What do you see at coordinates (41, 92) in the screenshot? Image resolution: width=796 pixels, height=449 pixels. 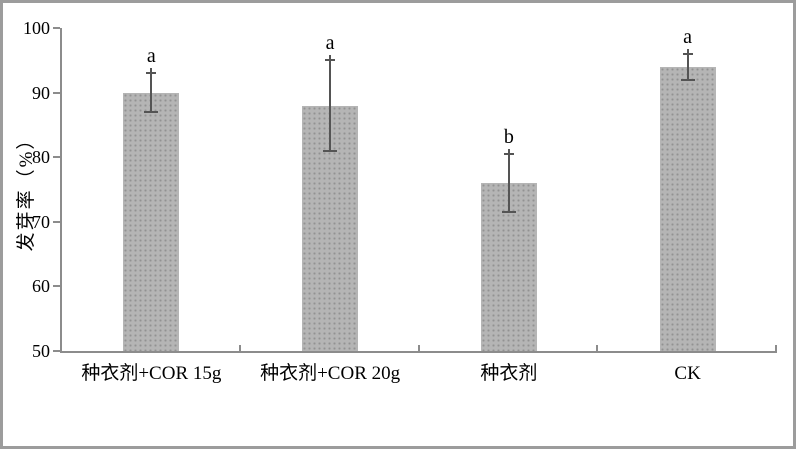 I see `y-tick-label: 90` at bounding box center [41, 92].